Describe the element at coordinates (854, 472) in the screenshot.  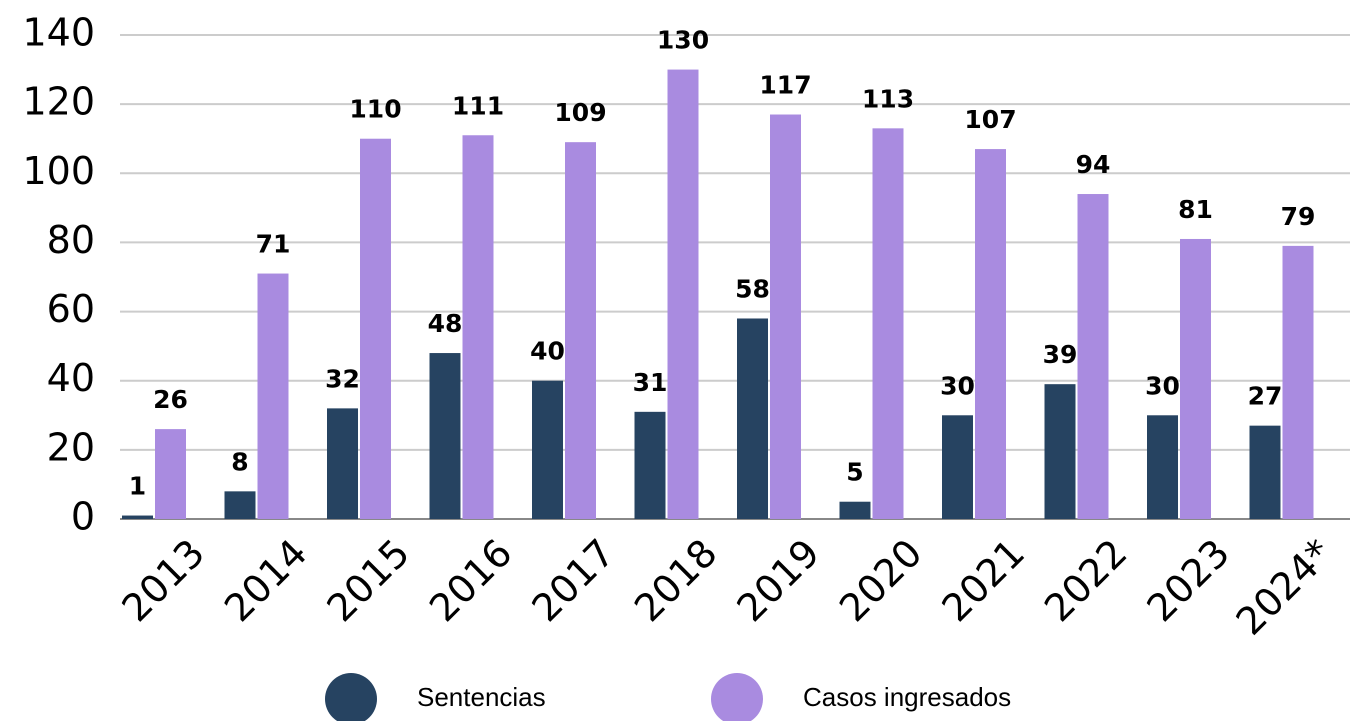
I see `data-label: 5` at that location.